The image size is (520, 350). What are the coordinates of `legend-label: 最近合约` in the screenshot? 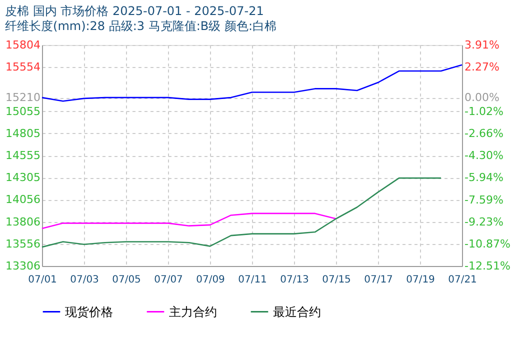 It's located at (297, 311).